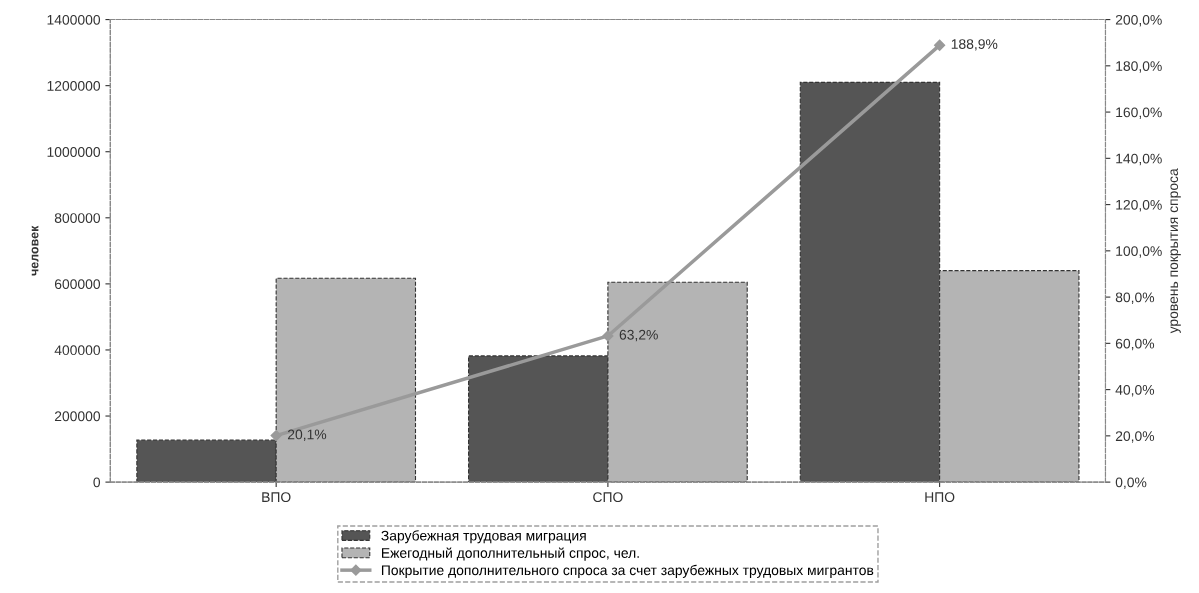 The width and height of the screenshot is (1199, 593). What do you see at coordinates (1131, 483) in the screenshot?
I see `y2-tick-label: 0,0%` at bounding box center [1131, 483].